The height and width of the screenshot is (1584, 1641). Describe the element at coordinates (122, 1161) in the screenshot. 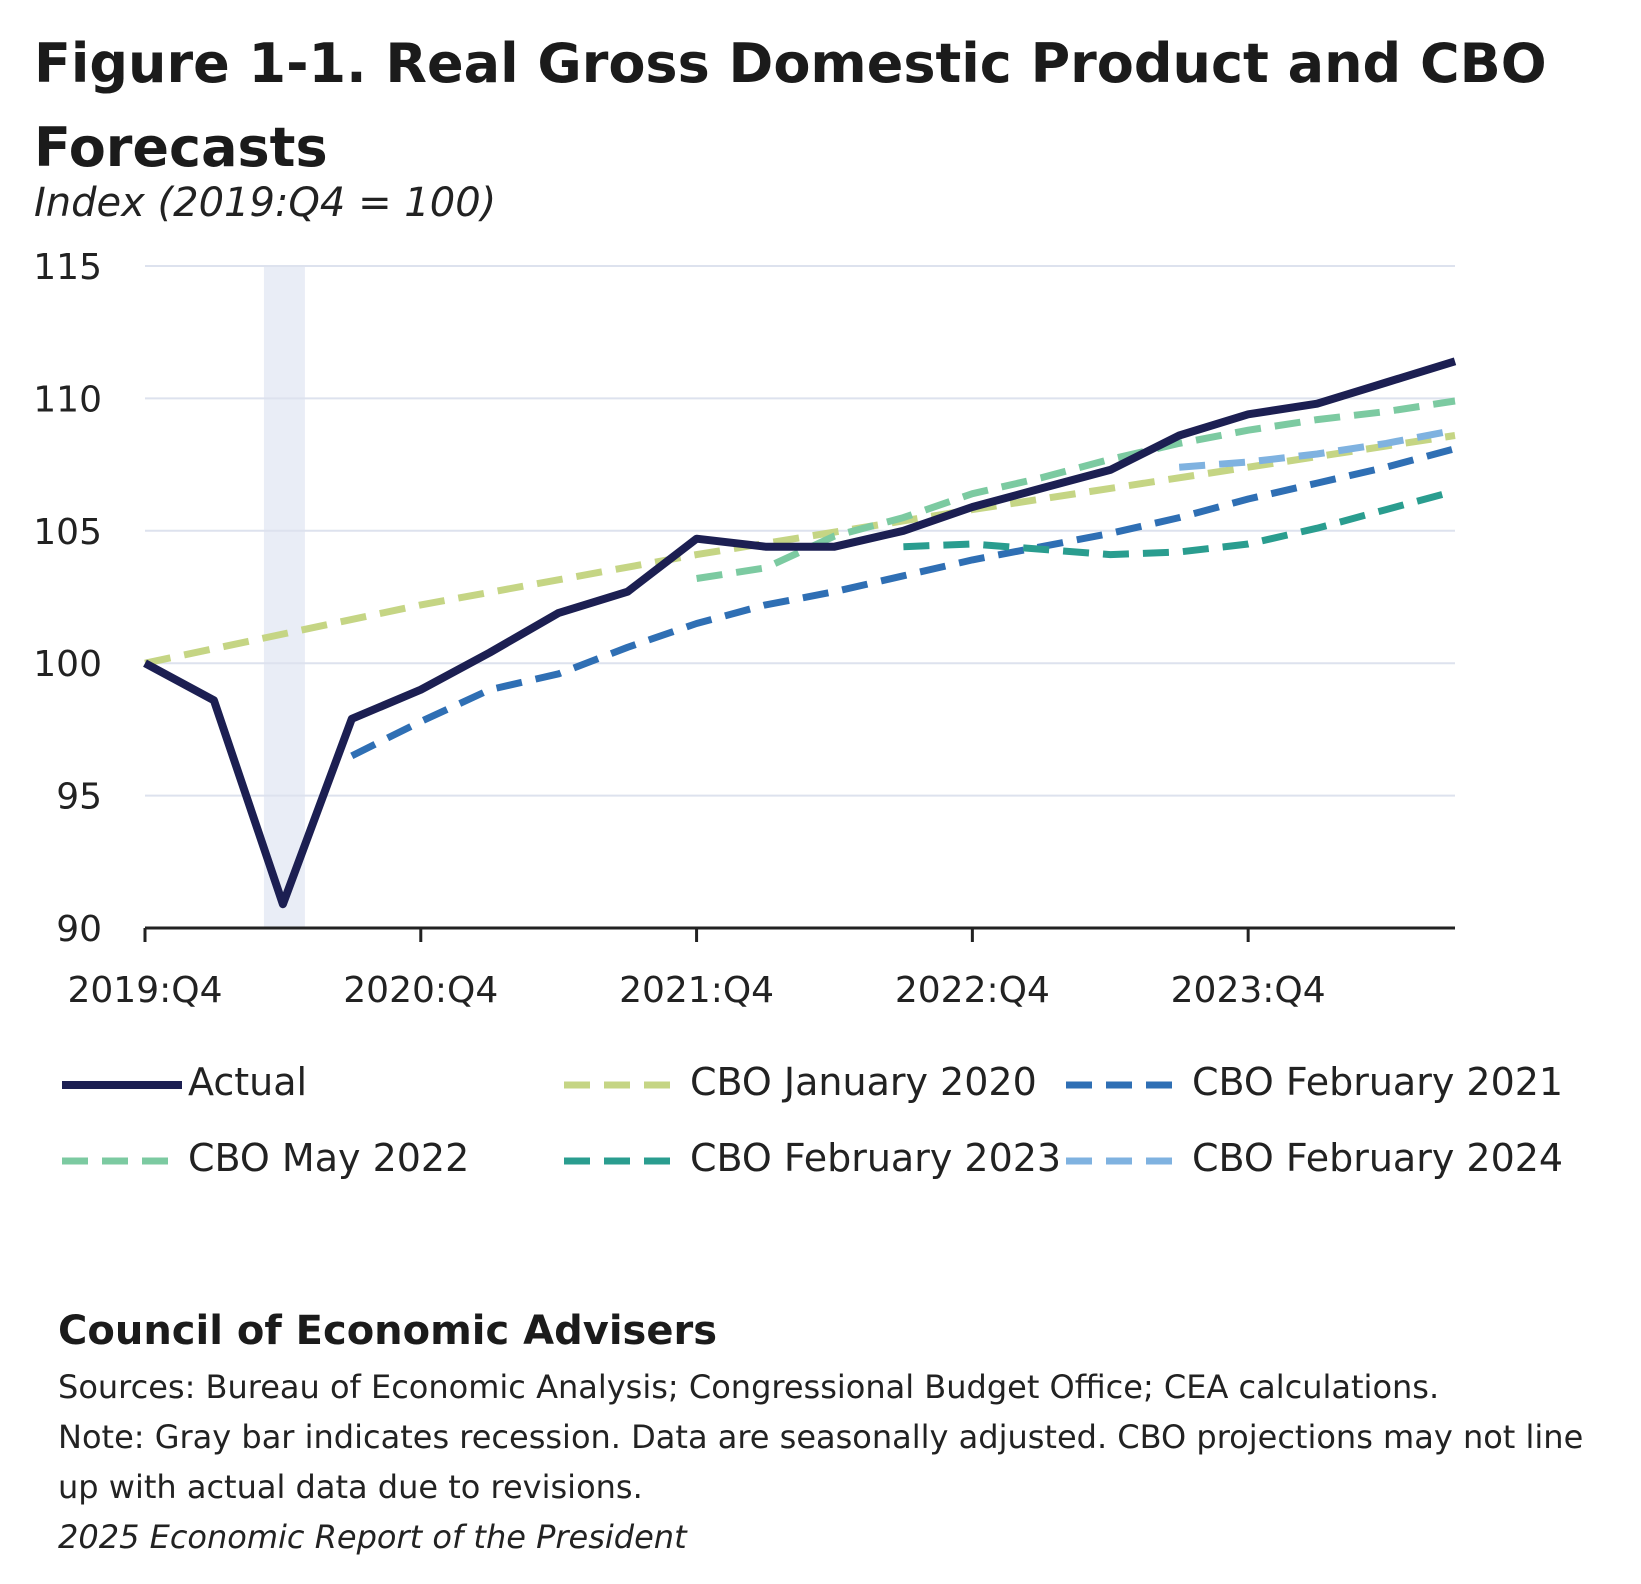

I see `legend-swatch-cbo-may-2022` at that location.